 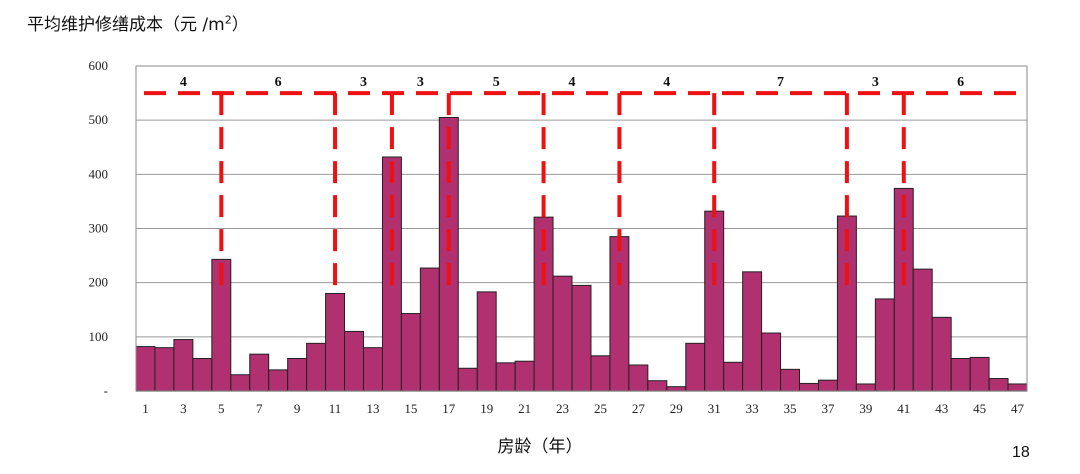 What do you see at coordinates (486, 408) in the screenshot?
I see `x-tick-label: 19` at bounding box center [486, 408].